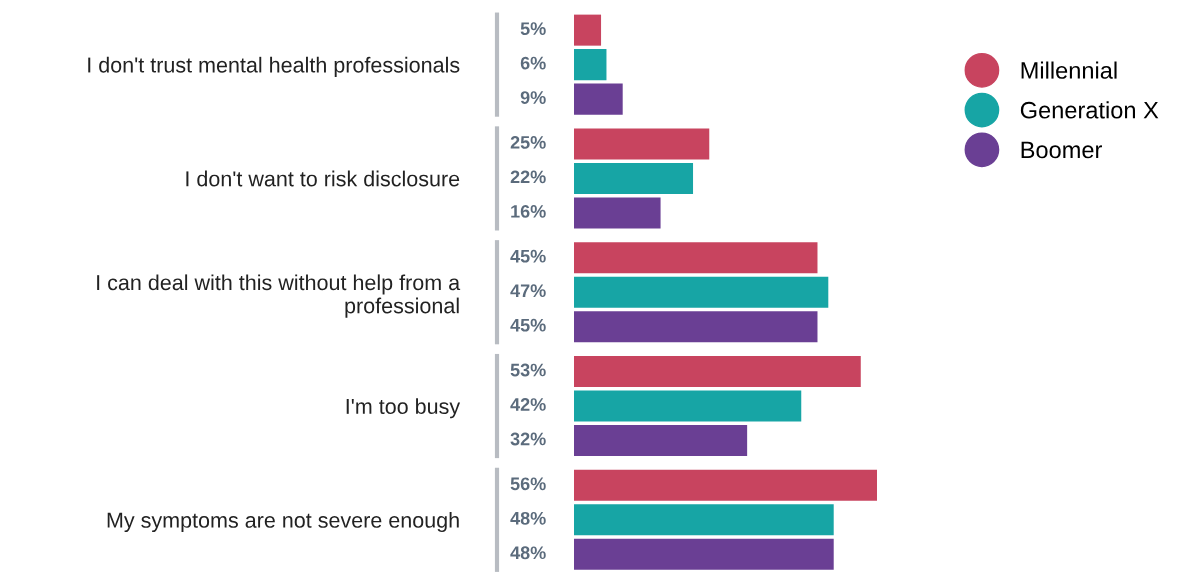  I want to click on data-label: 22%, so click(528, 177).